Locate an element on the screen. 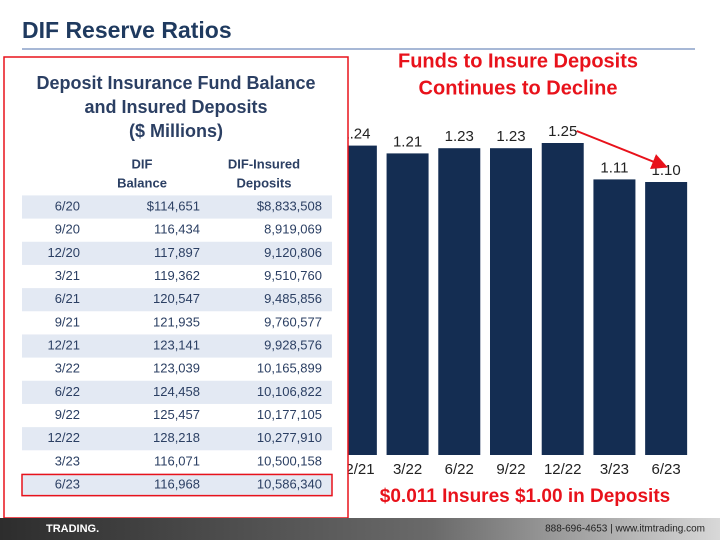 The image size is (720, 540). table-cell: 119,362 is located at coordinates (177, 275).